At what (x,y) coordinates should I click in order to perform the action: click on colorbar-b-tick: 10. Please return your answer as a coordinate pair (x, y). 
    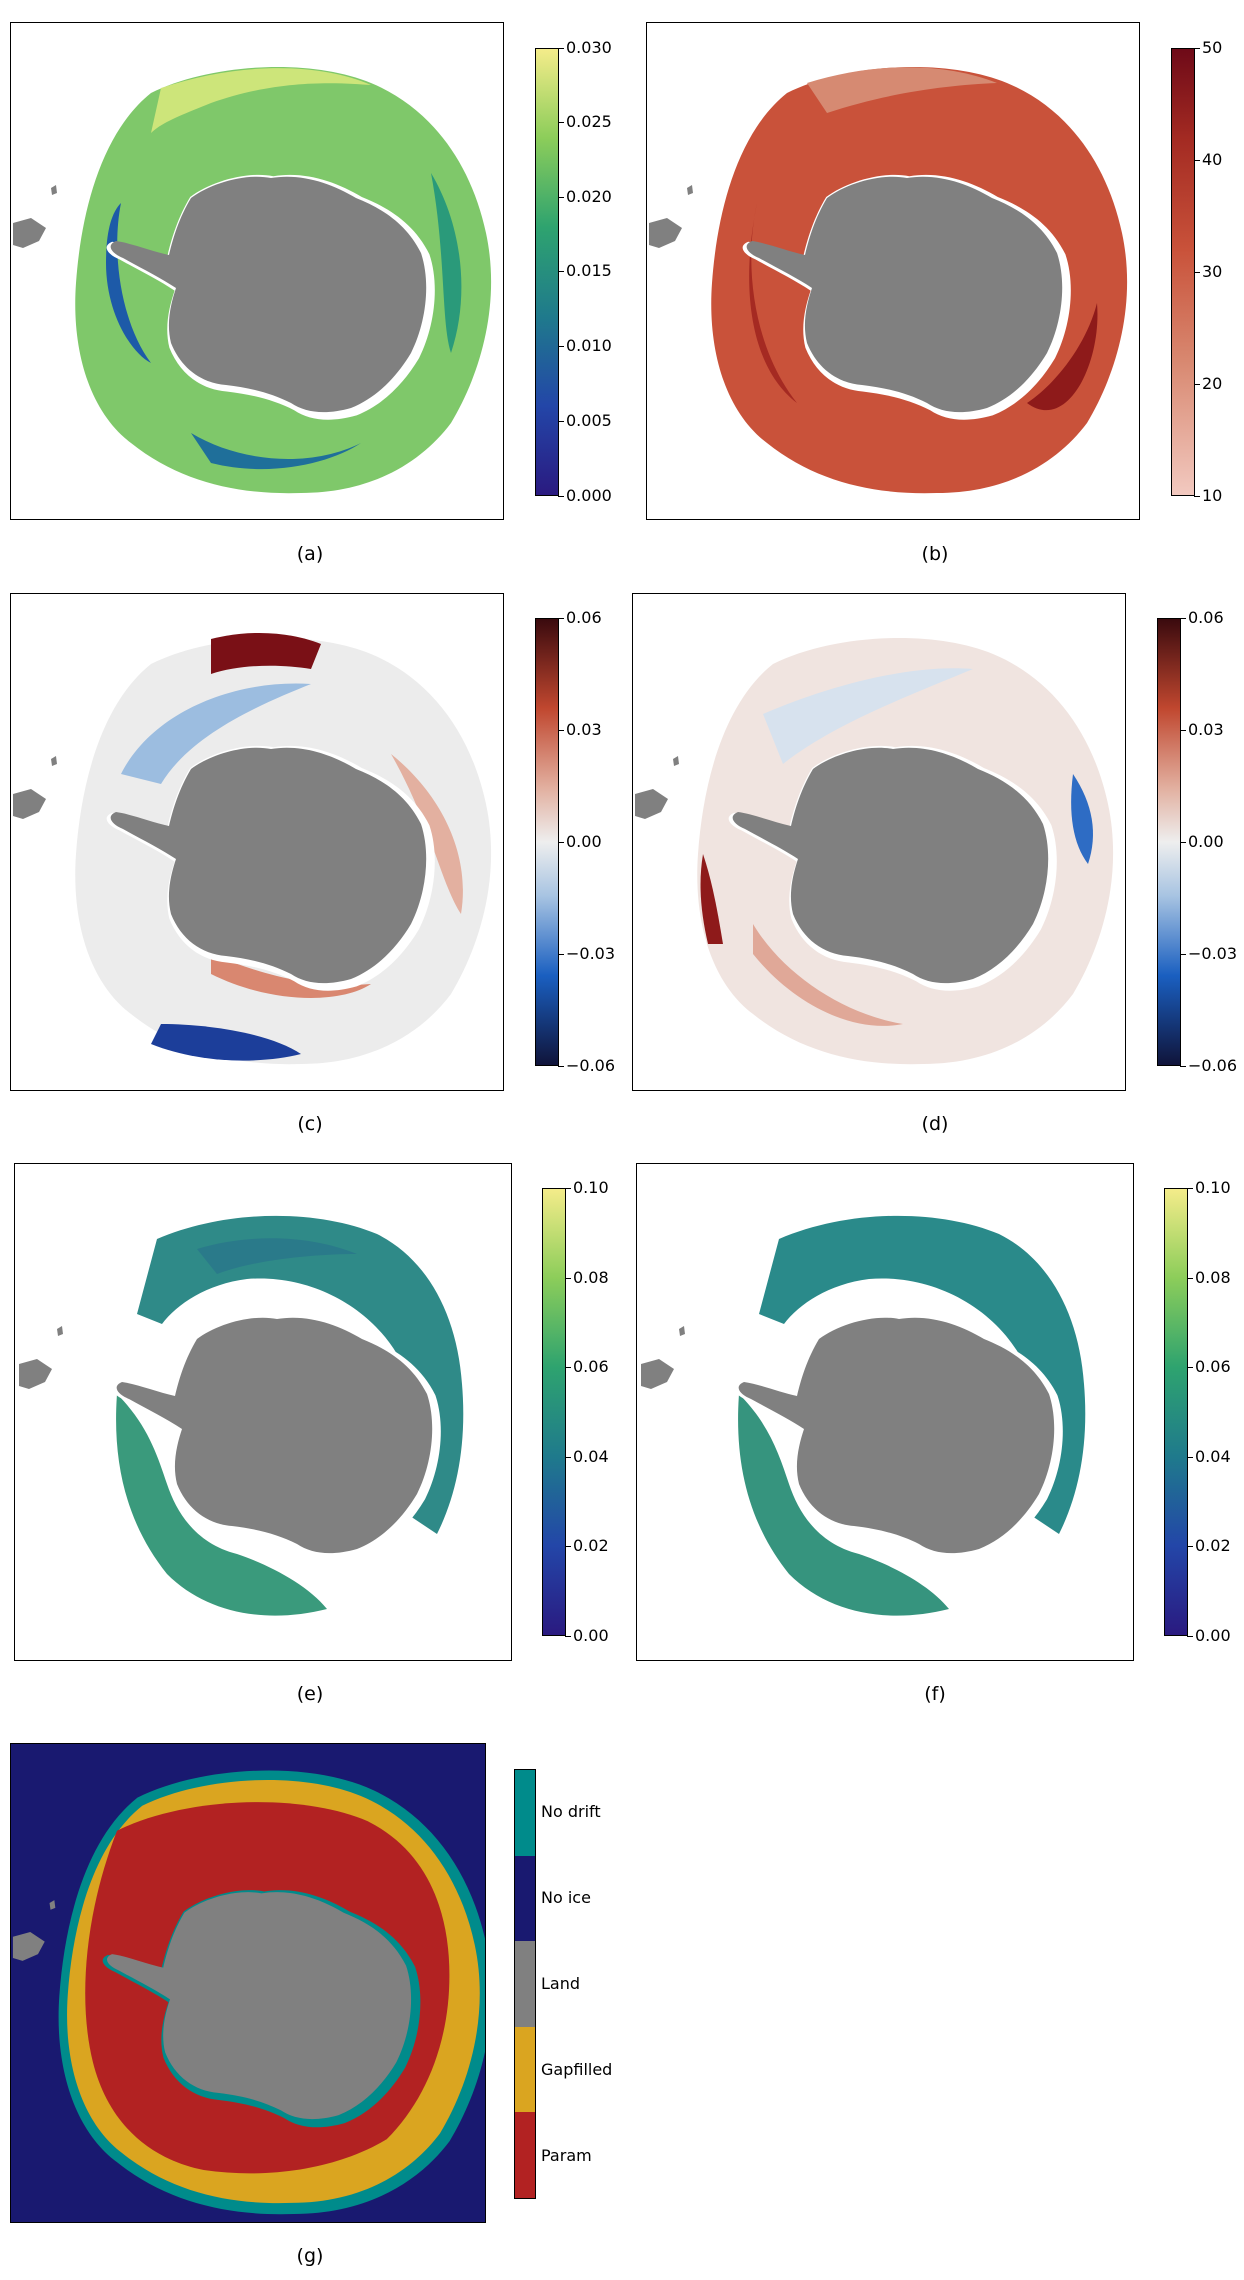
    Looking at the image, I should click on (1208, 495).